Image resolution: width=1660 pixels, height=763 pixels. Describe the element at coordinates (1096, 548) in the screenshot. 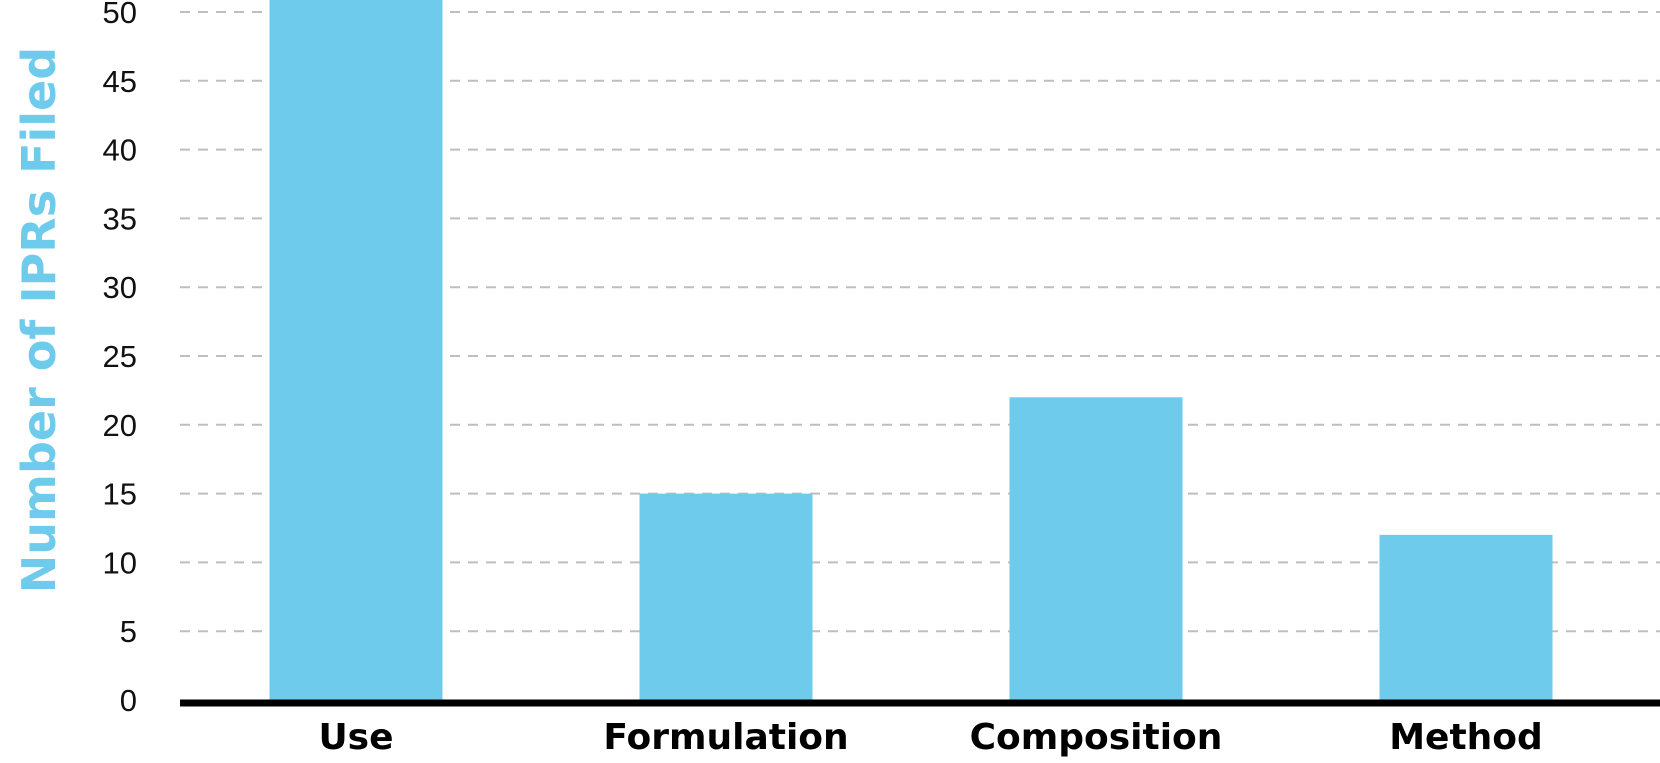

I see `bar-composition` at that location.